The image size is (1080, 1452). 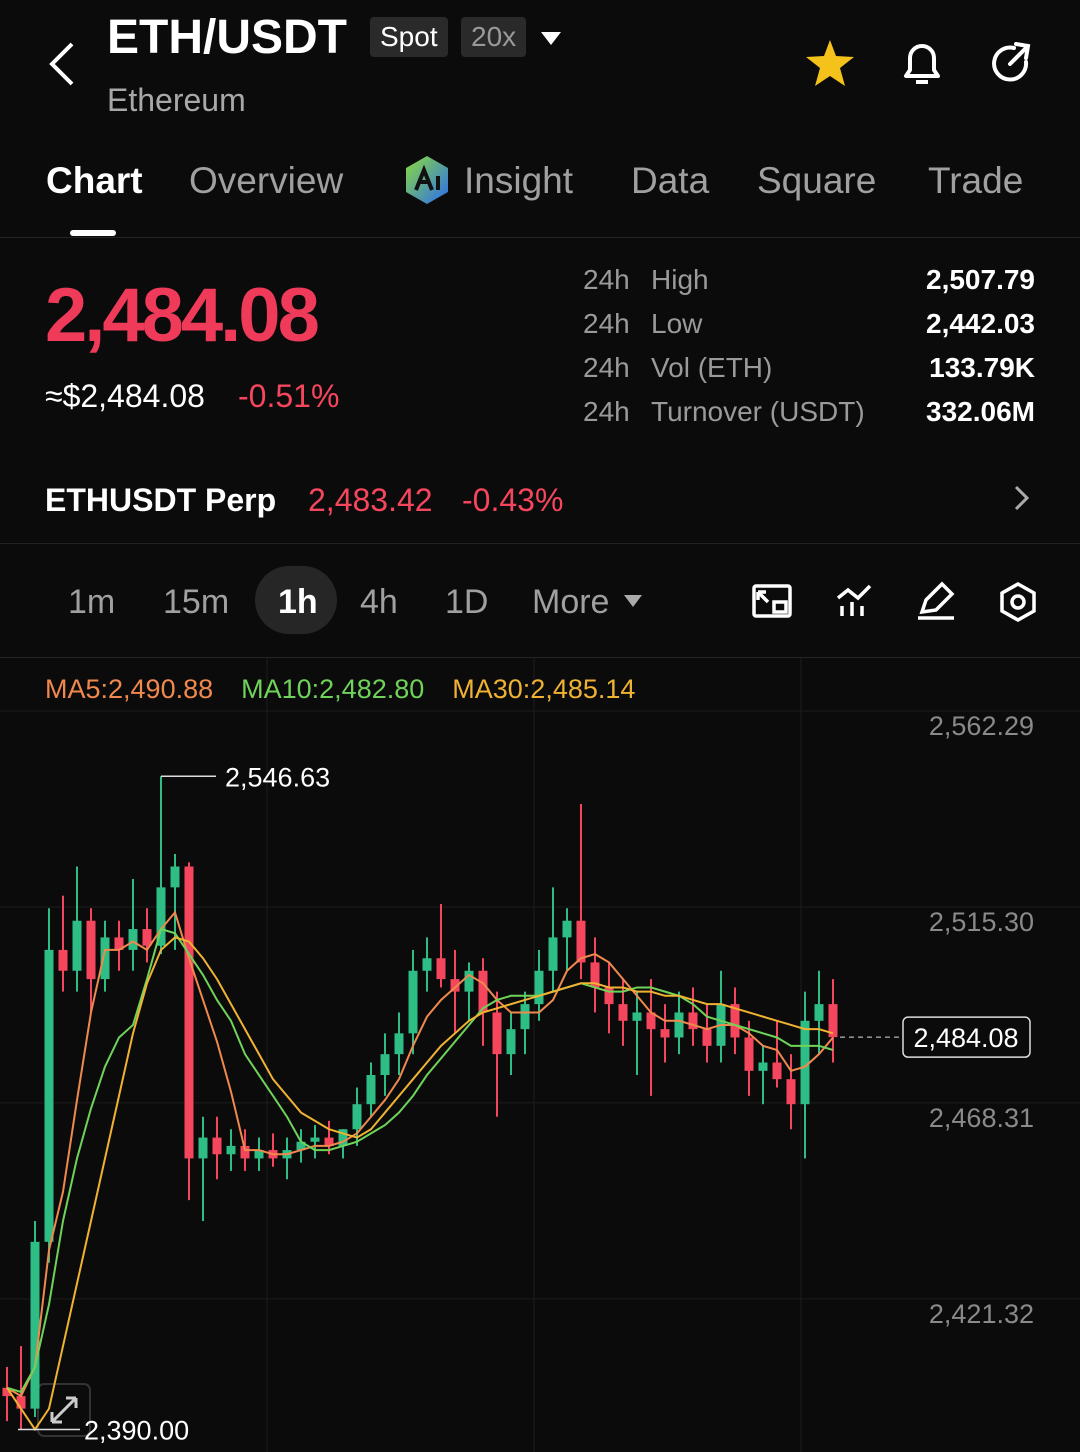 What do you see at coordinates (772, 601) in the screenshot?
I see `fullscreen-tool` at bounding box center [772, 601].